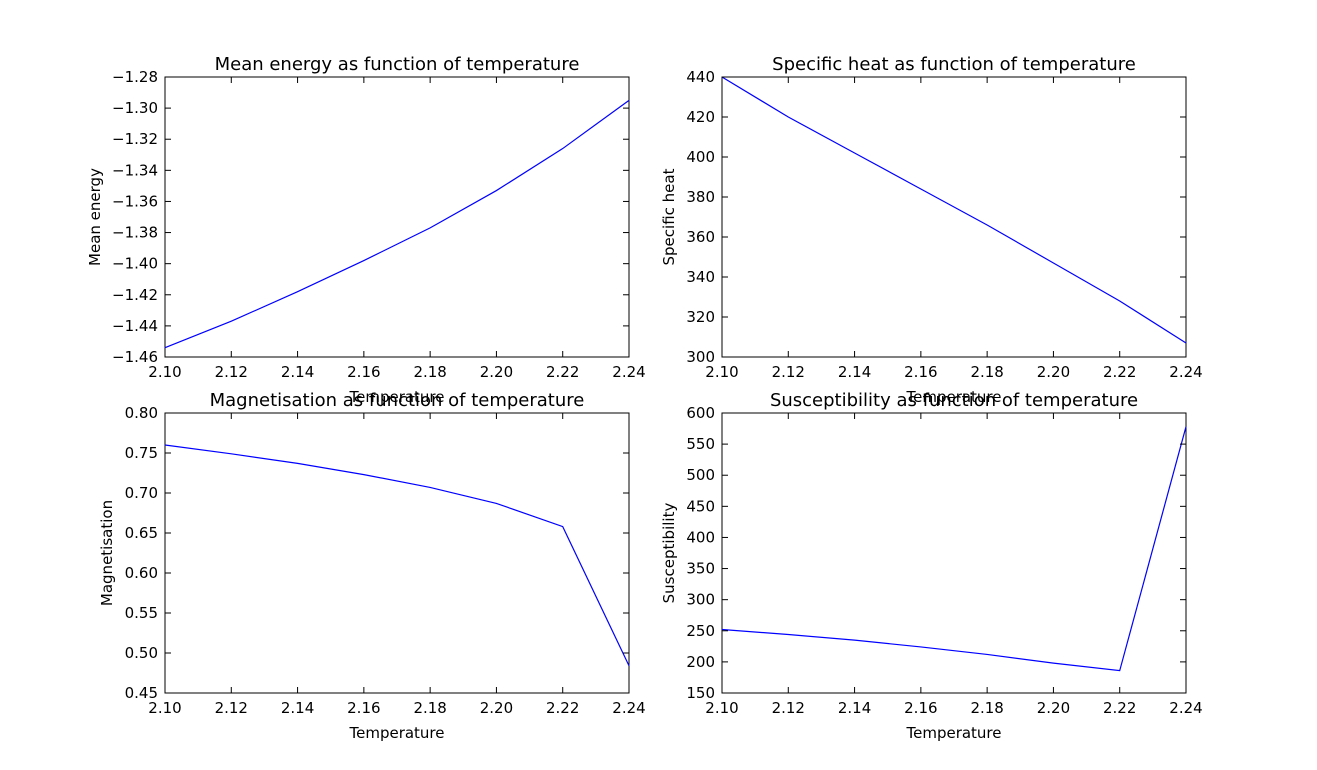  What do you see at coordinates (95, 217) in the screenshot?
I see `y-axis-label: Mean energy` at bounding box center [95, 217].